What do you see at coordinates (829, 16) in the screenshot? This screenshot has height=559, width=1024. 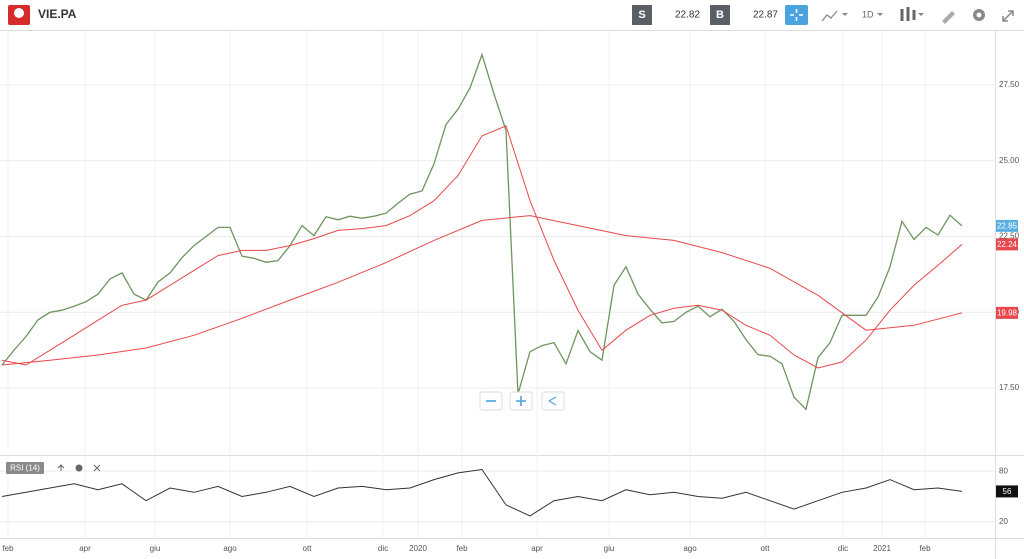 I see `chart-type-icon` at bounding box center [829, 16].